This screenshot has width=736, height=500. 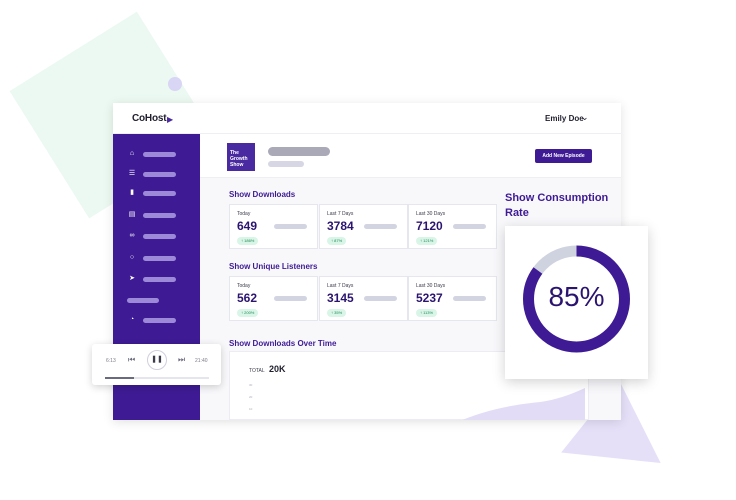 I want to click on document-icon: ▤, so click(x=132, y=214).